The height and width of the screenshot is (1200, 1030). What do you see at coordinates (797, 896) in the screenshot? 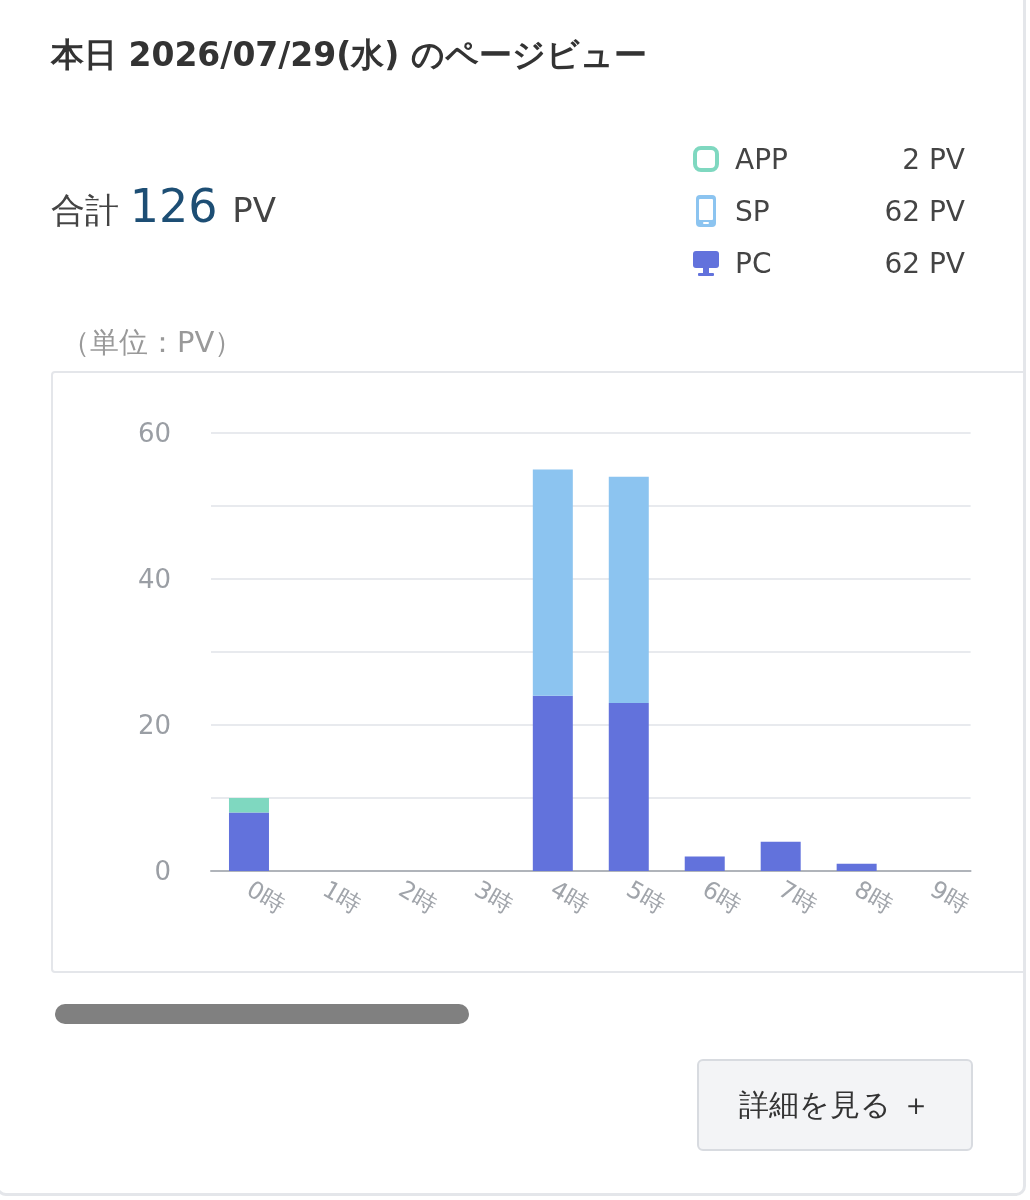
I see `x-tick-label: 7時` at bounding box center [797, 896].